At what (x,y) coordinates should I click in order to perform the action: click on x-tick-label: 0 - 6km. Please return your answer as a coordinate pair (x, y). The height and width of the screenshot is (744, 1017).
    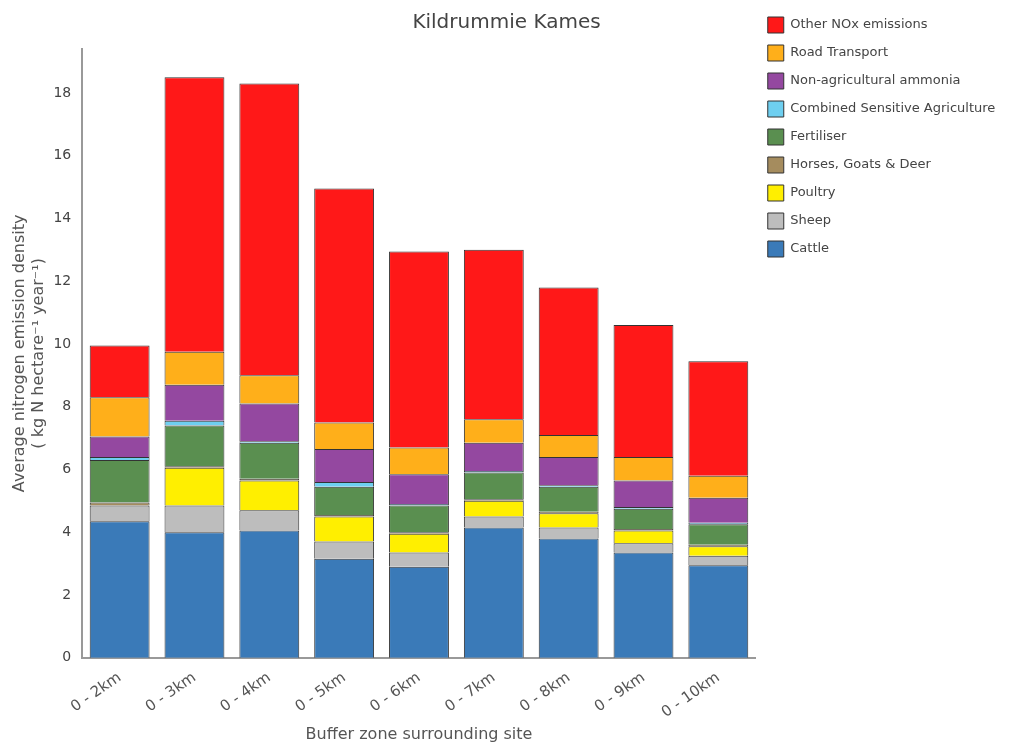
    Looking at the image, I should click on (395, 691).